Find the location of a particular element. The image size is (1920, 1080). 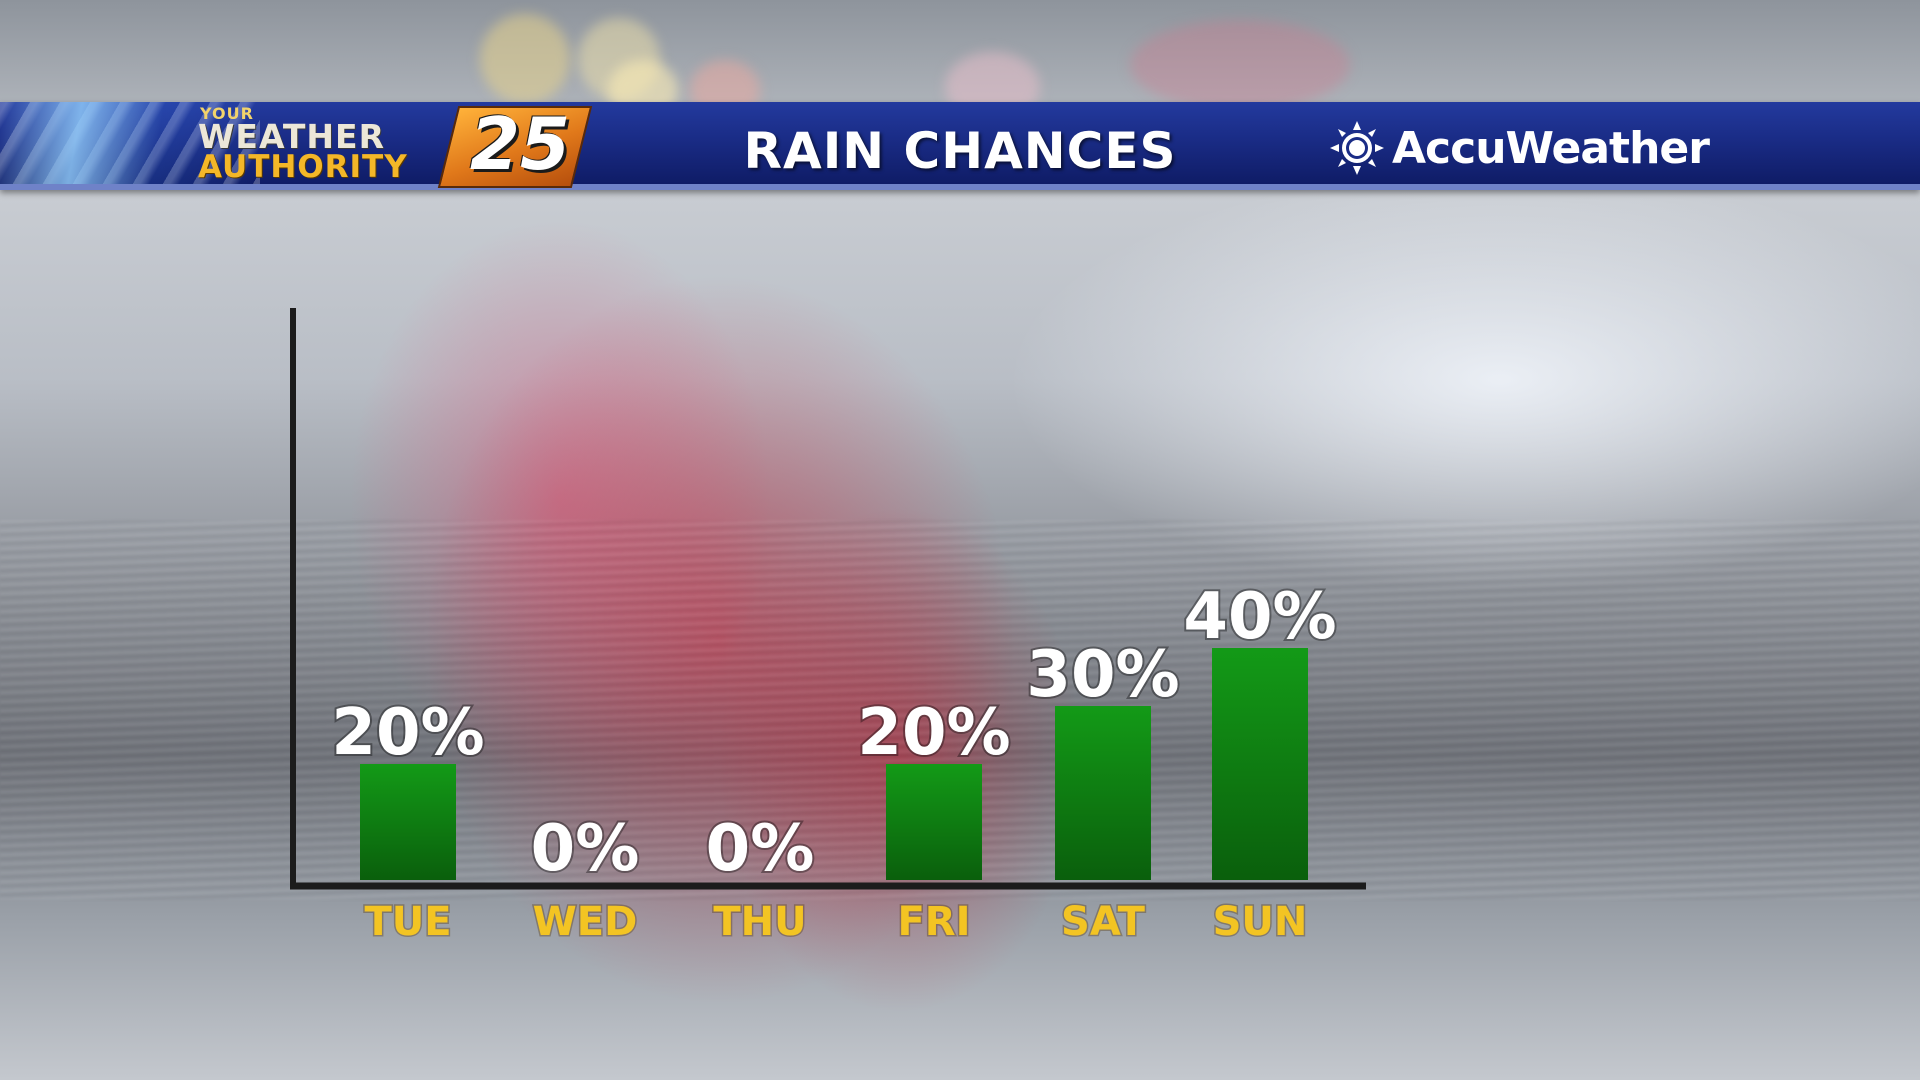

logo-your-text: YOUR is located at coordinates (227, 113).